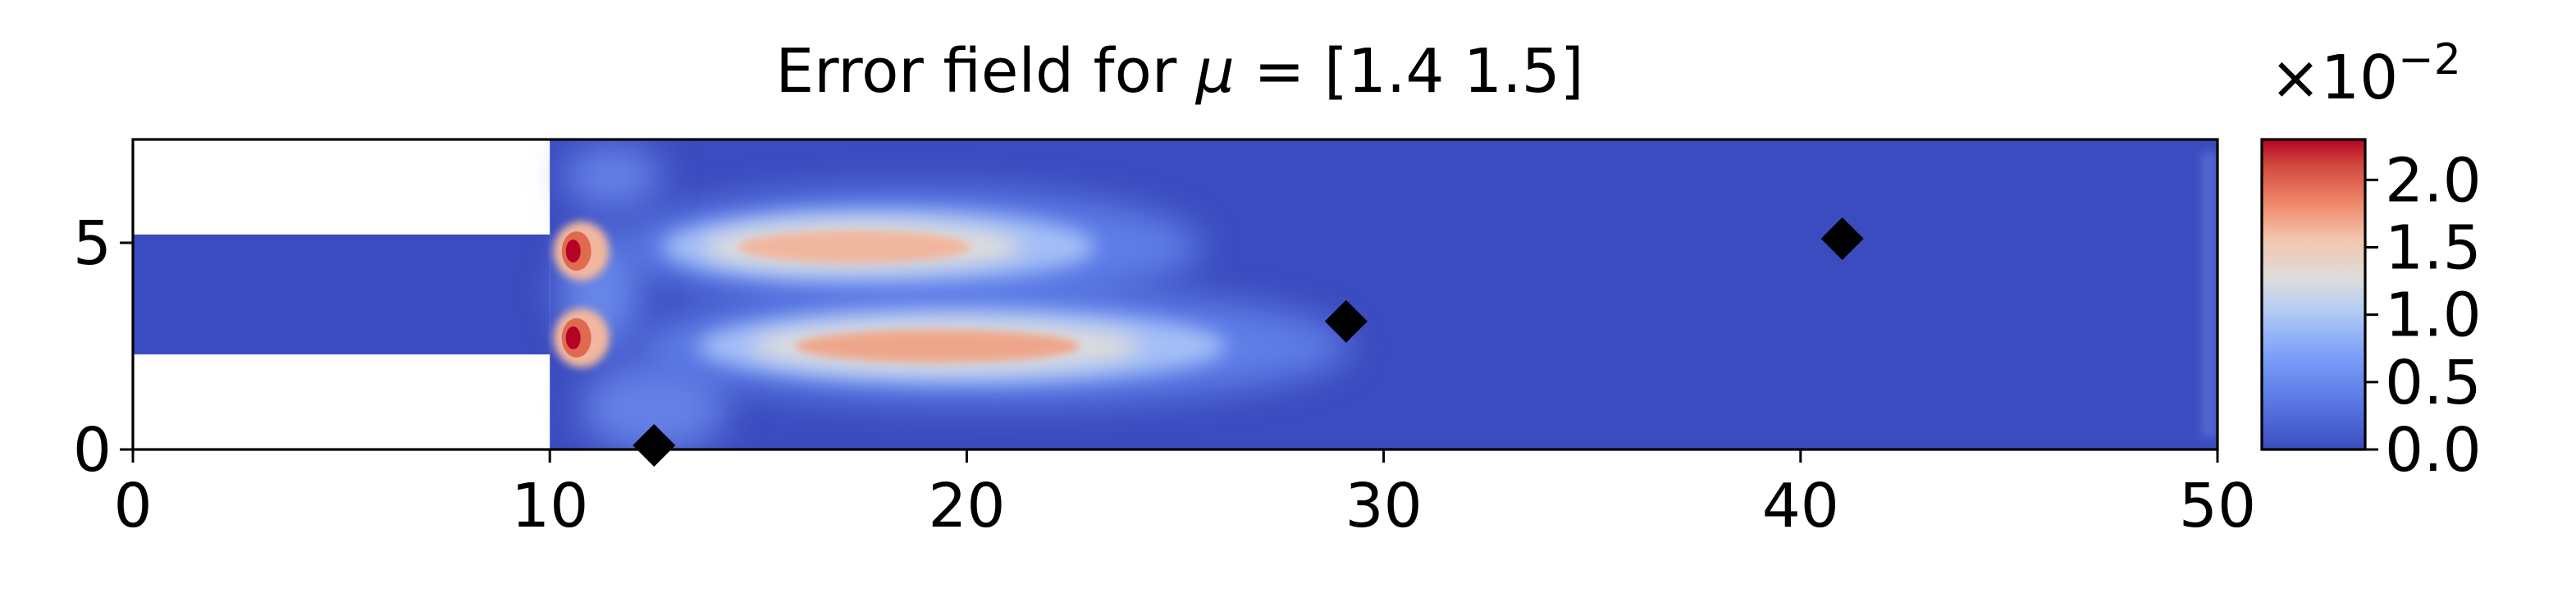  Describe the element at coordinates (2433, 383) in the screenshot. I see `colorbar-tick-label: 0.5` at that location.